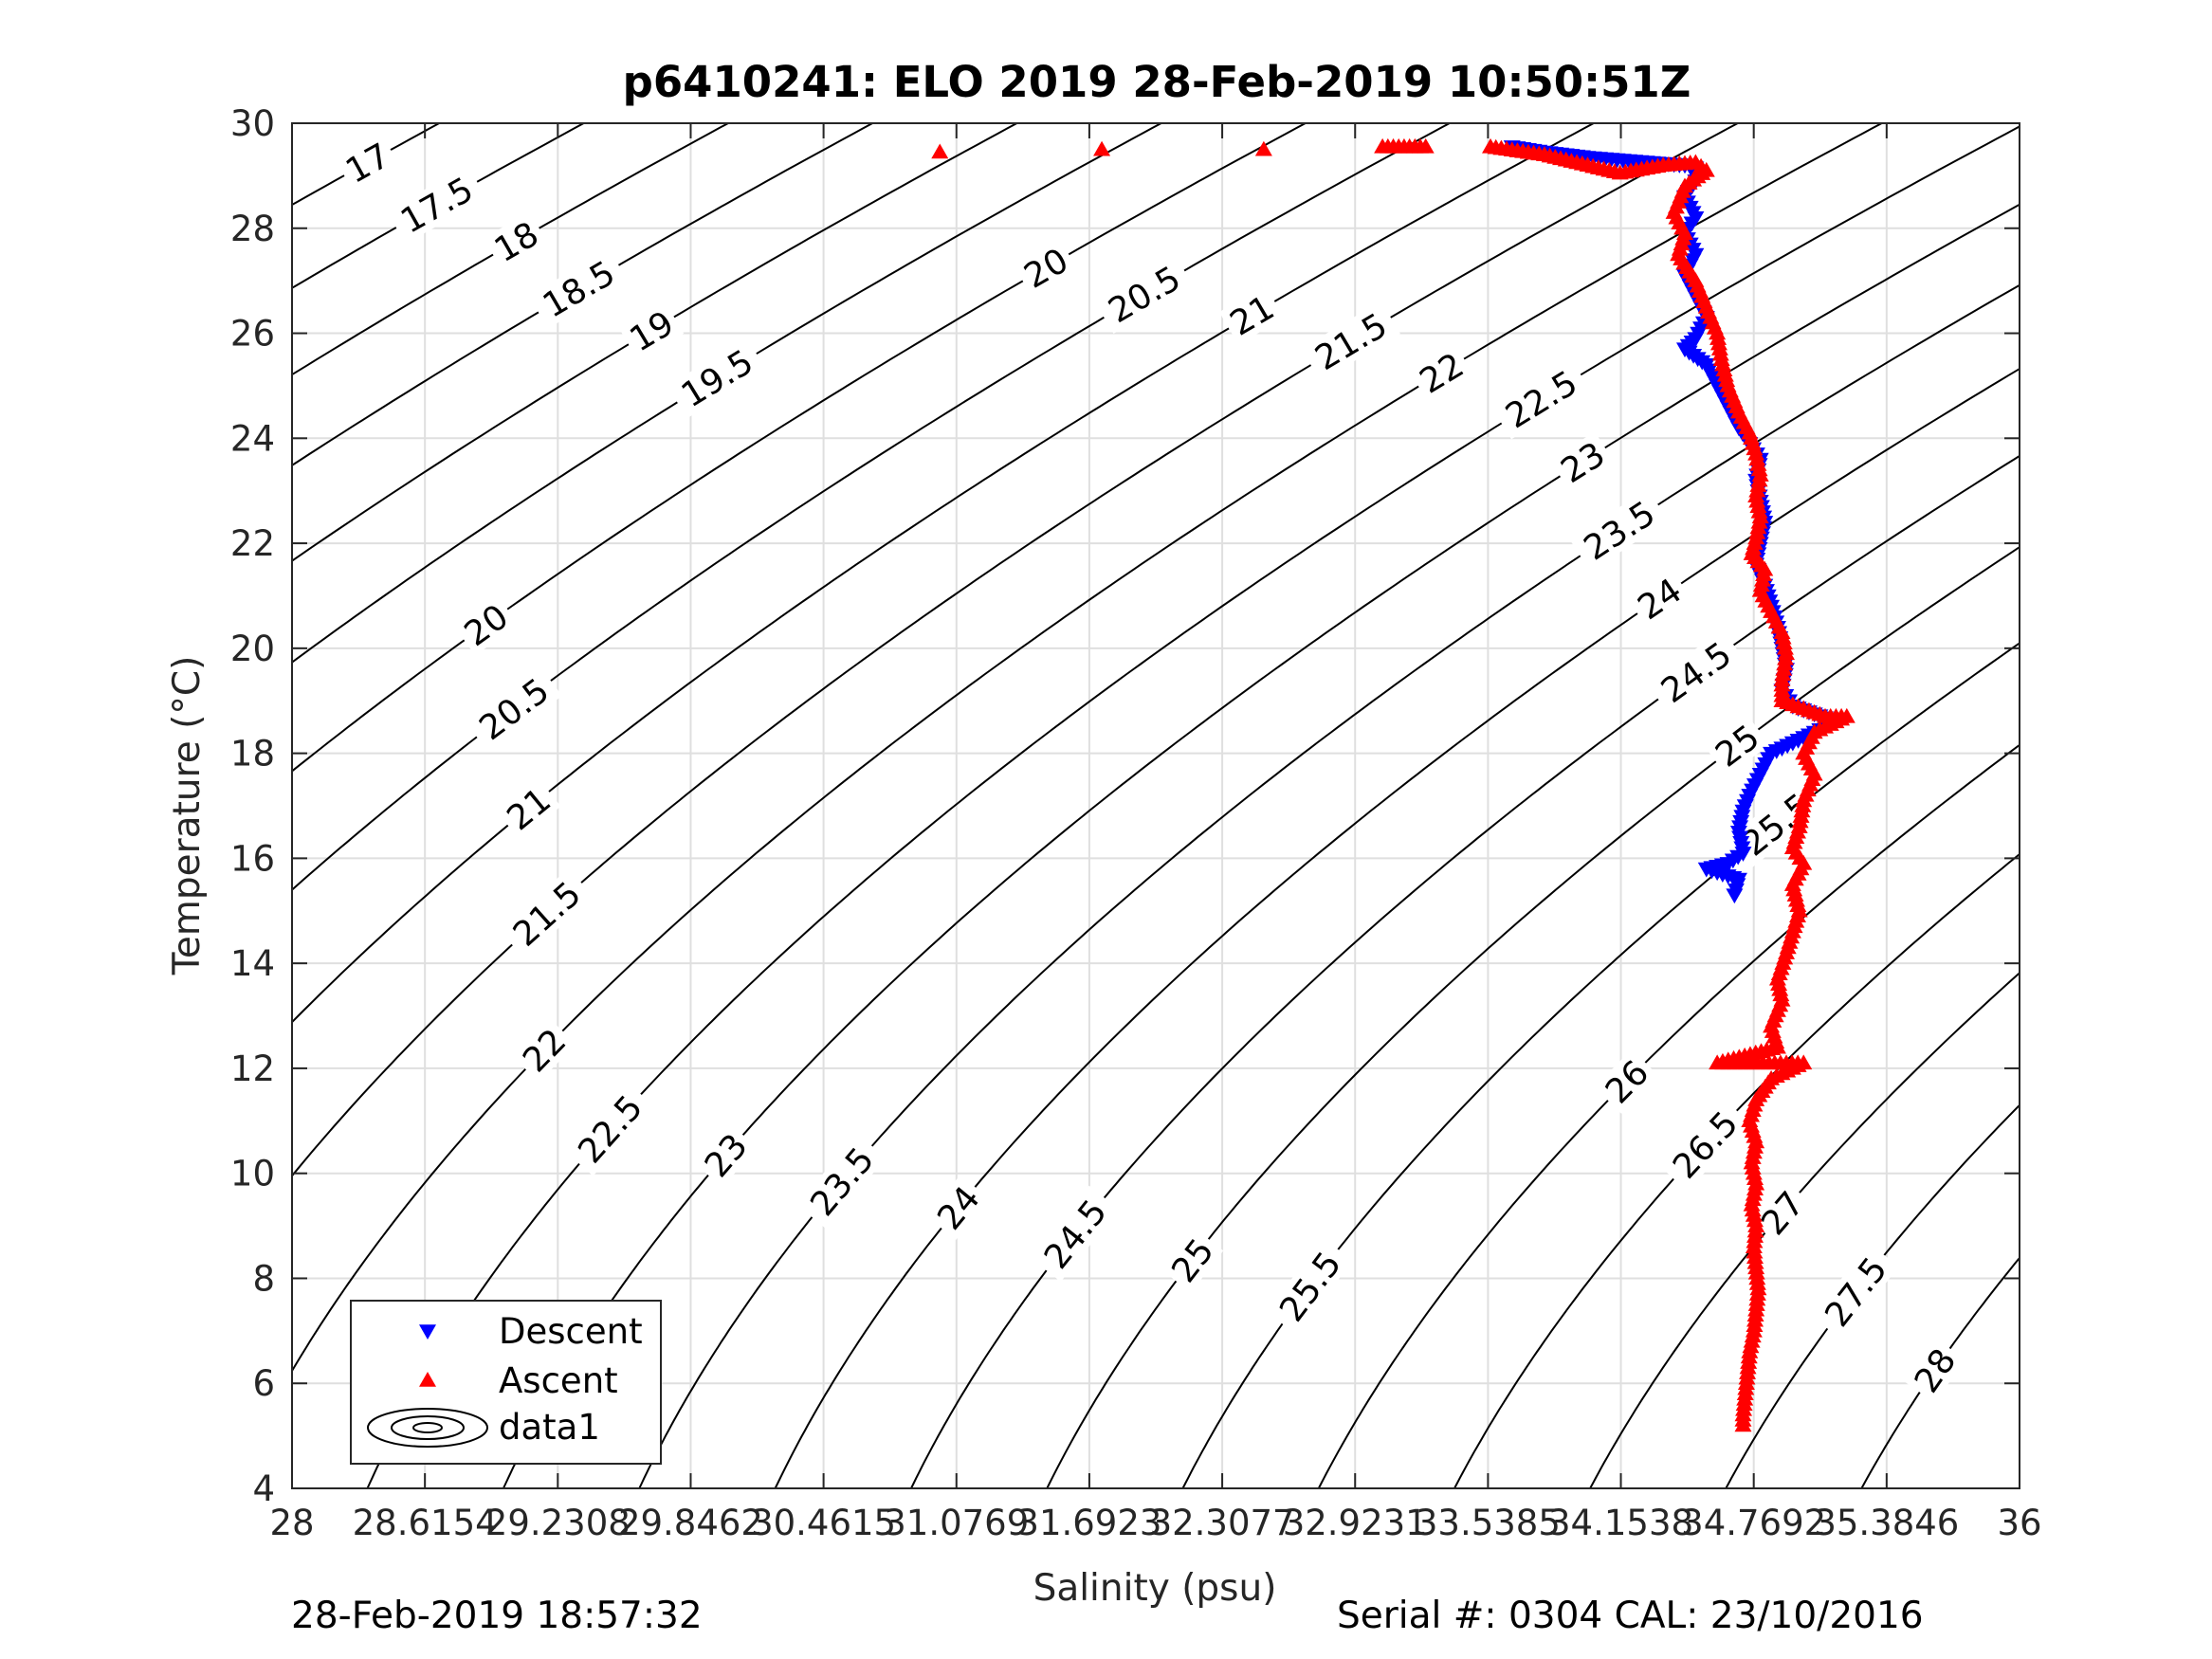 Image resolution: width=2212 pixels, height=1659 pixels. I want to click on x-tick-label: 30.4615, so click(823, 1523).